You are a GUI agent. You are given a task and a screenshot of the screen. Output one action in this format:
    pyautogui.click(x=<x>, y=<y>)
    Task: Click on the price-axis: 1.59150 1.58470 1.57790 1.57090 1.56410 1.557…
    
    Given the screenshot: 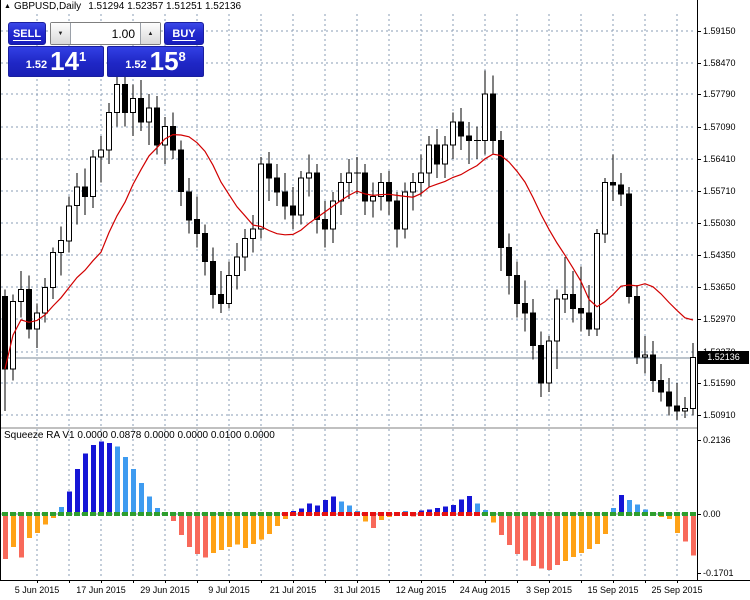 What is the action you would take?
    pyautogui.click(x=724, y=290)
    